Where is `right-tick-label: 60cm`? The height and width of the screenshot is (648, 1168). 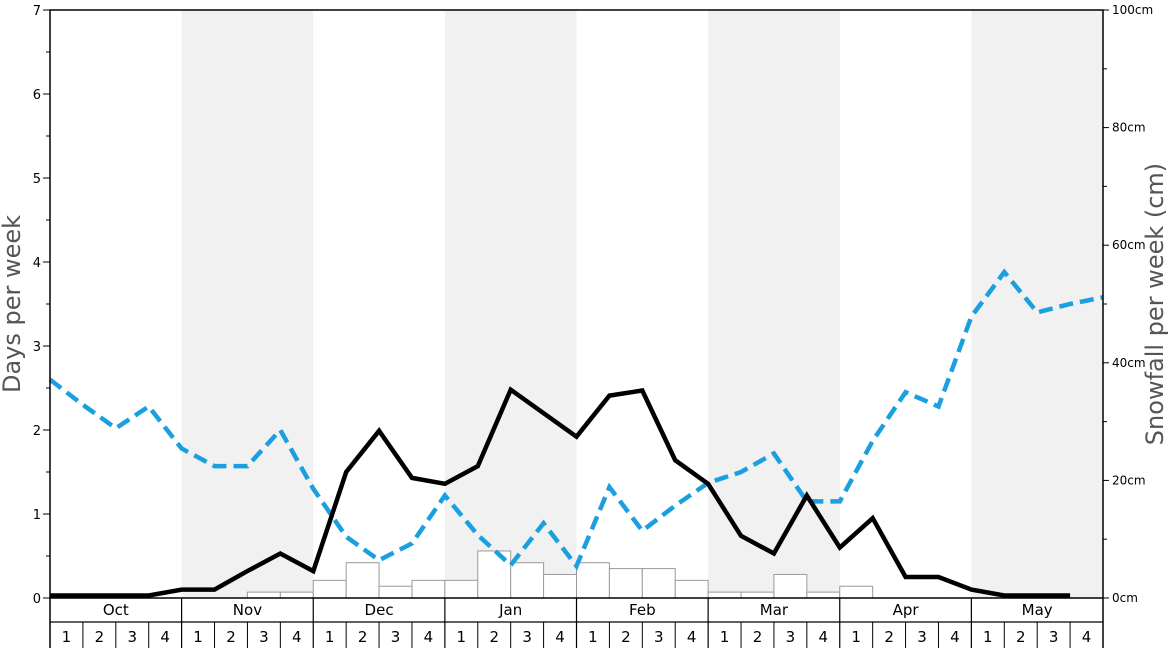
right-tick-label: 60cm is located at coordinates (1129, 245).